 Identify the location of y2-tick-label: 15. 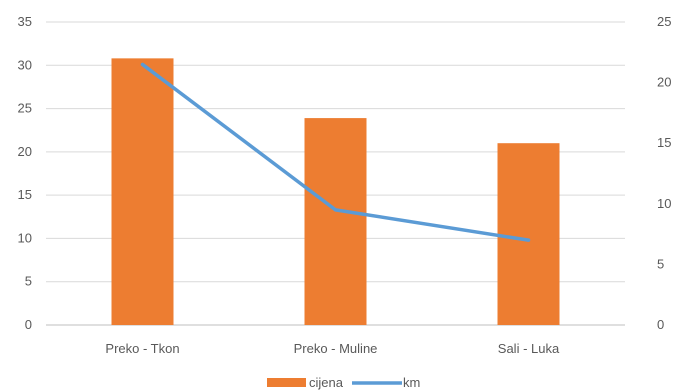
(664, 142).